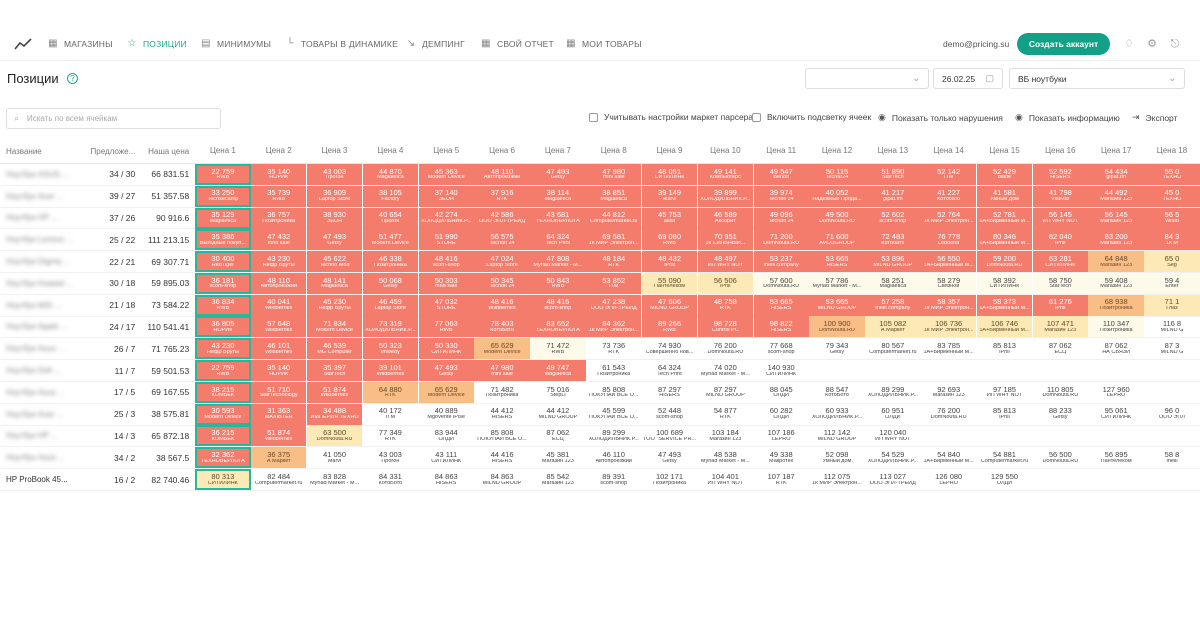 This screenshot has width=1200, height=628. Describe the element at coordinates (613, 457) in the screenshot. I see `price-cell: 46 110 Автопроезжий` at that location.